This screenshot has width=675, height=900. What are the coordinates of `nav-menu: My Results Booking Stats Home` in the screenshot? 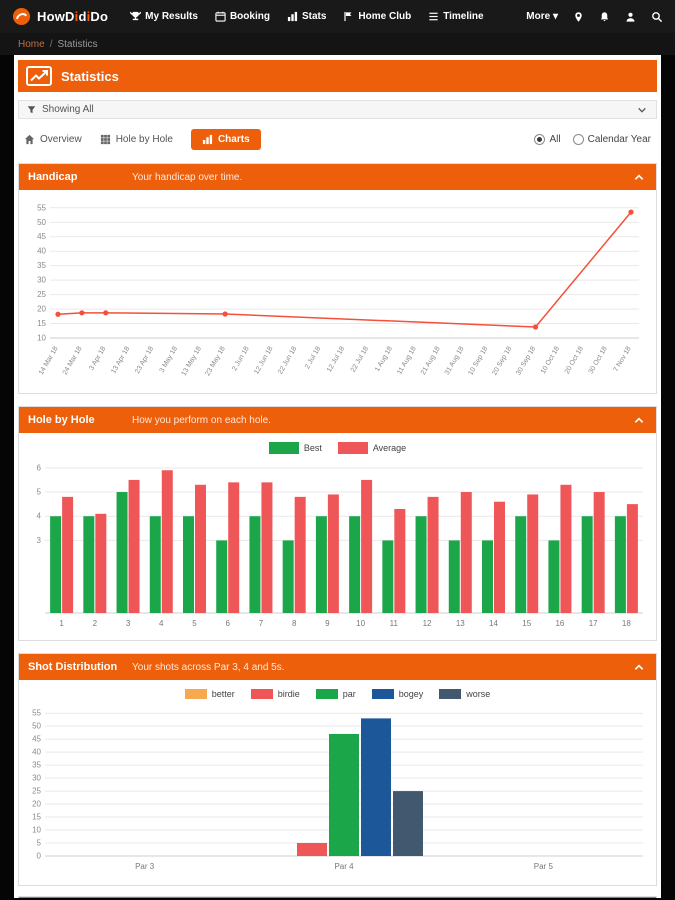 It's located at (307, 16).